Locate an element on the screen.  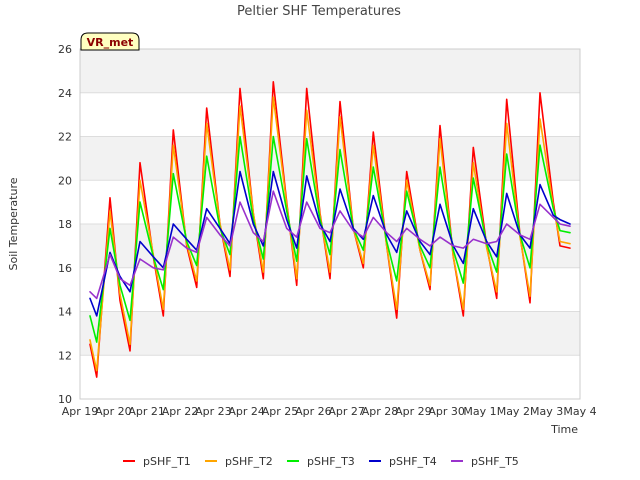
x-axis-label: Time is located at coordinates (564, 429).